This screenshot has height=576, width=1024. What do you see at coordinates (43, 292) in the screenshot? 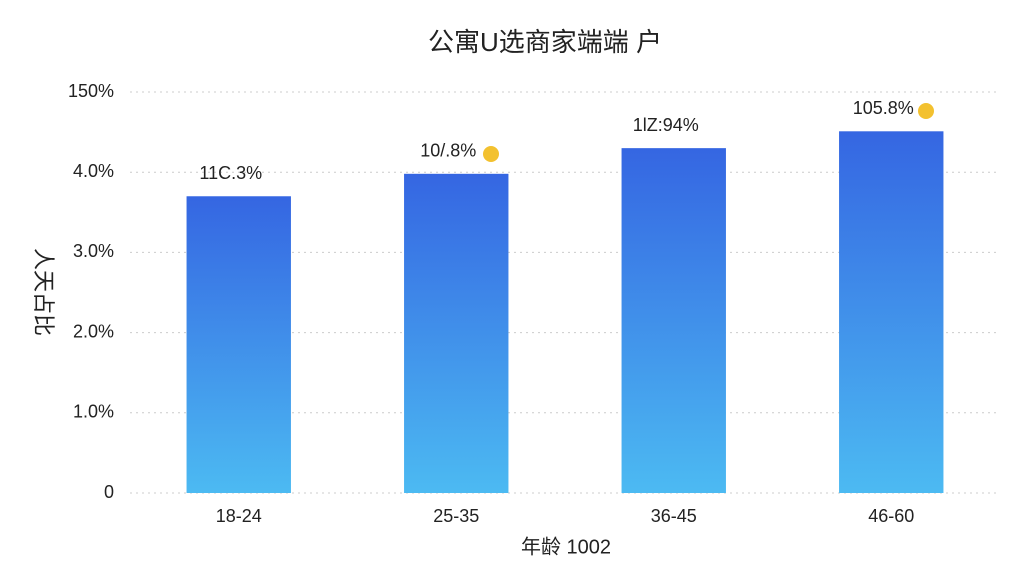
I see `y-axis-label: 人天占比` at bounding box center [43, 292].